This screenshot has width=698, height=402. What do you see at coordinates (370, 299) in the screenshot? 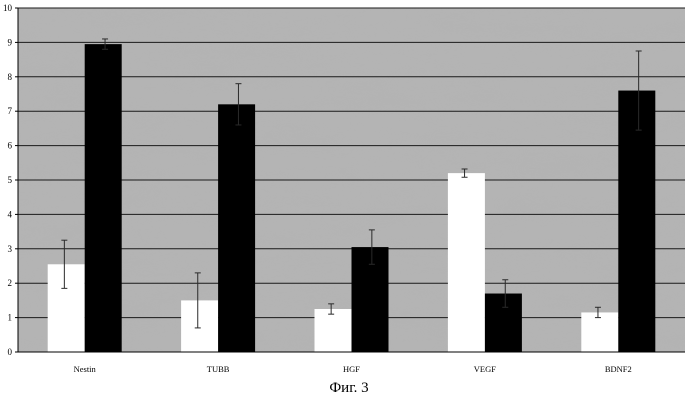
I see `bar-dark-hgf` at bounding box center [370, 299].